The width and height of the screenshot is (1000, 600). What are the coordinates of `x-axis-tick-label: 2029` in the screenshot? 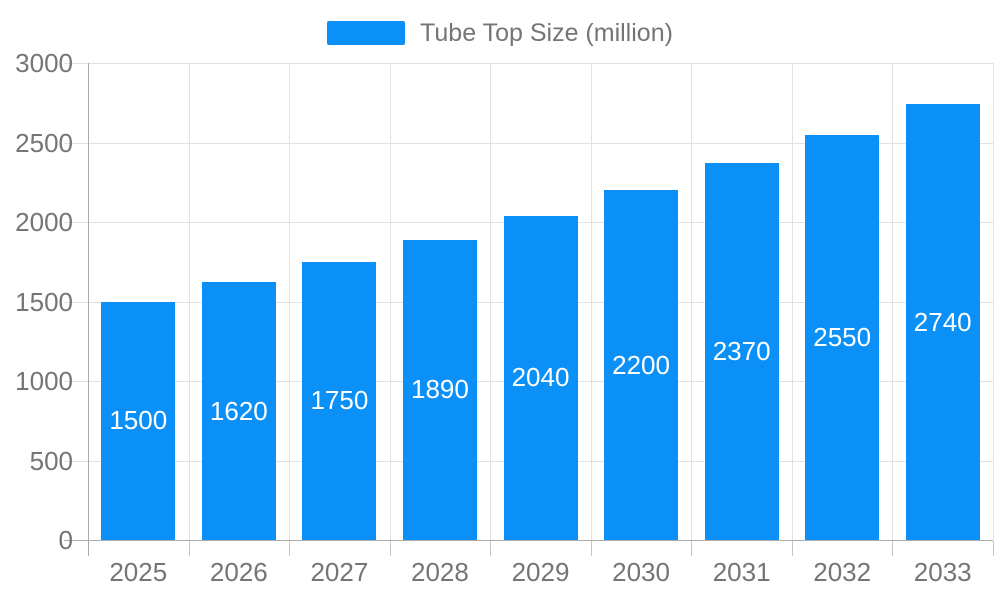 It's located at (540, 572).